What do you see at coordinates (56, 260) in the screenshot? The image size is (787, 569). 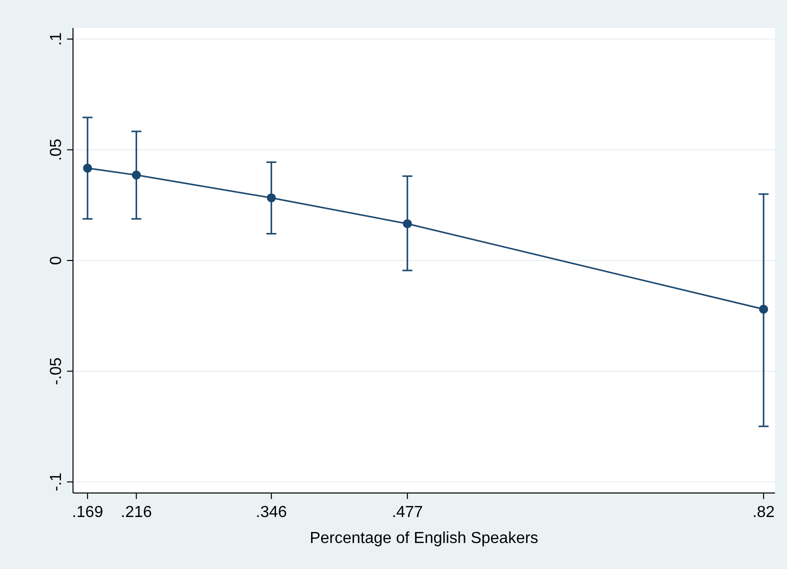 I see `y-tick-label: 0` at bounding box center [56, 260].